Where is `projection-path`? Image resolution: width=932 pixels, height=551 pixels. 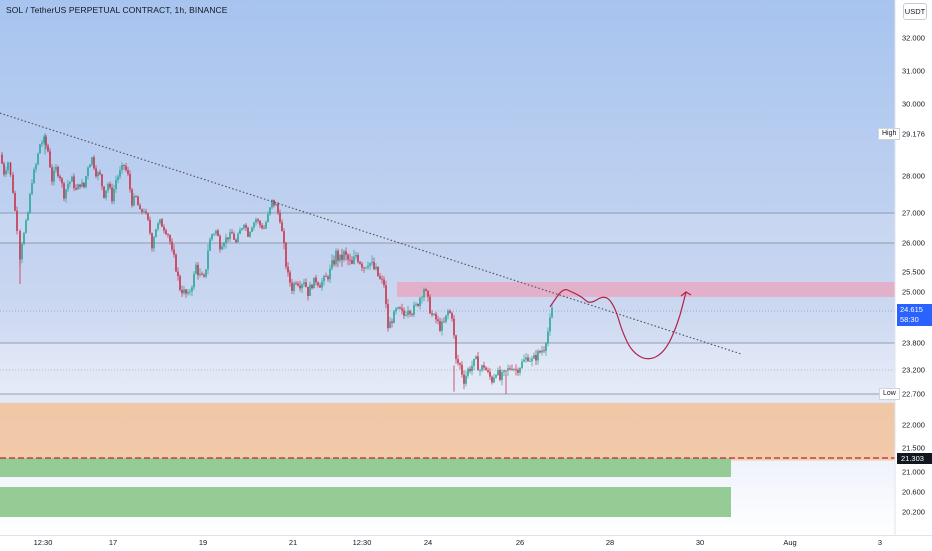
projection-path is located at coordinates (618, 324).